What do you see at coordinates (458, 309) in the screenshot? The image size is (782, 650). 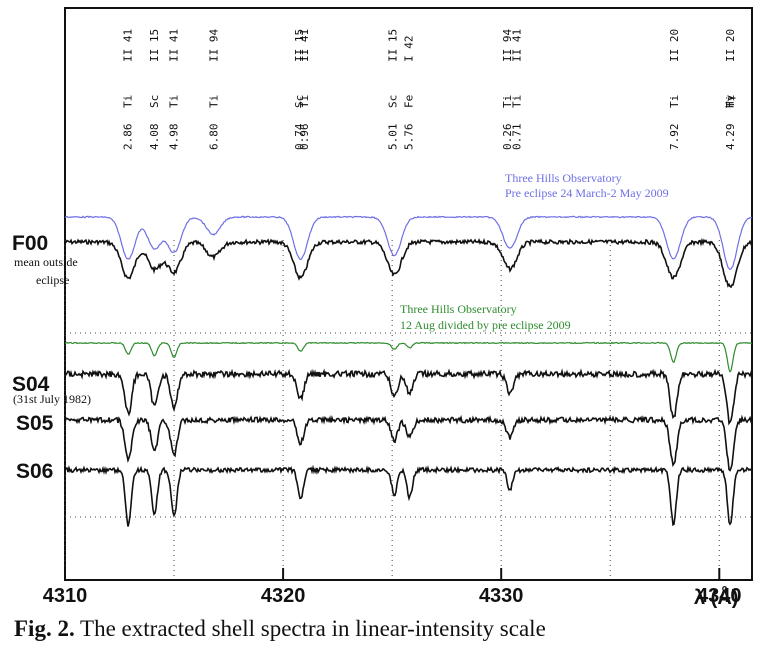 I see `annotation-green-1: Three Hills Observatory` at bounding box center [458, 309].